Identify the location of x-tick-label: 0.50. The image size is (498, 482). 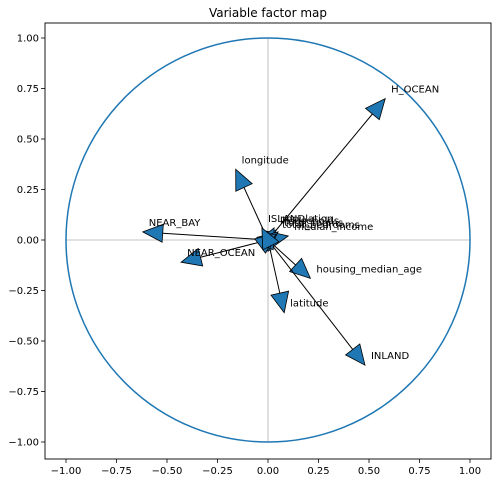
(369, 471).